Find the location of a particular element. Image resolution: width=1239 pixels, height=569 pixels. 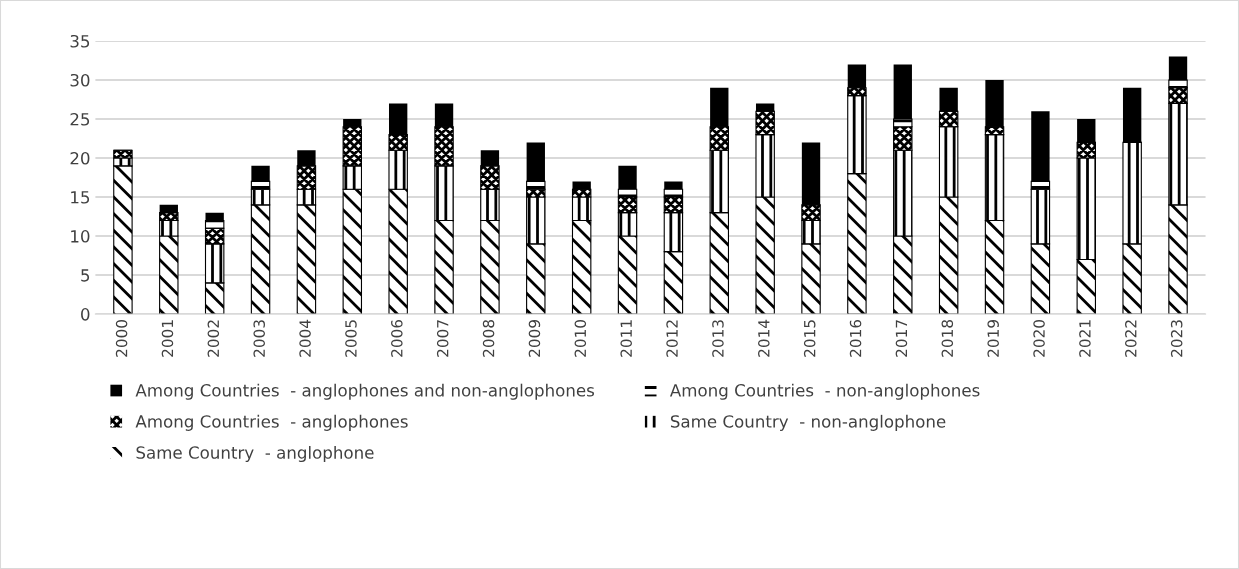

legend-label: Among Countries - anglophones is located at coordinates (271, 422).